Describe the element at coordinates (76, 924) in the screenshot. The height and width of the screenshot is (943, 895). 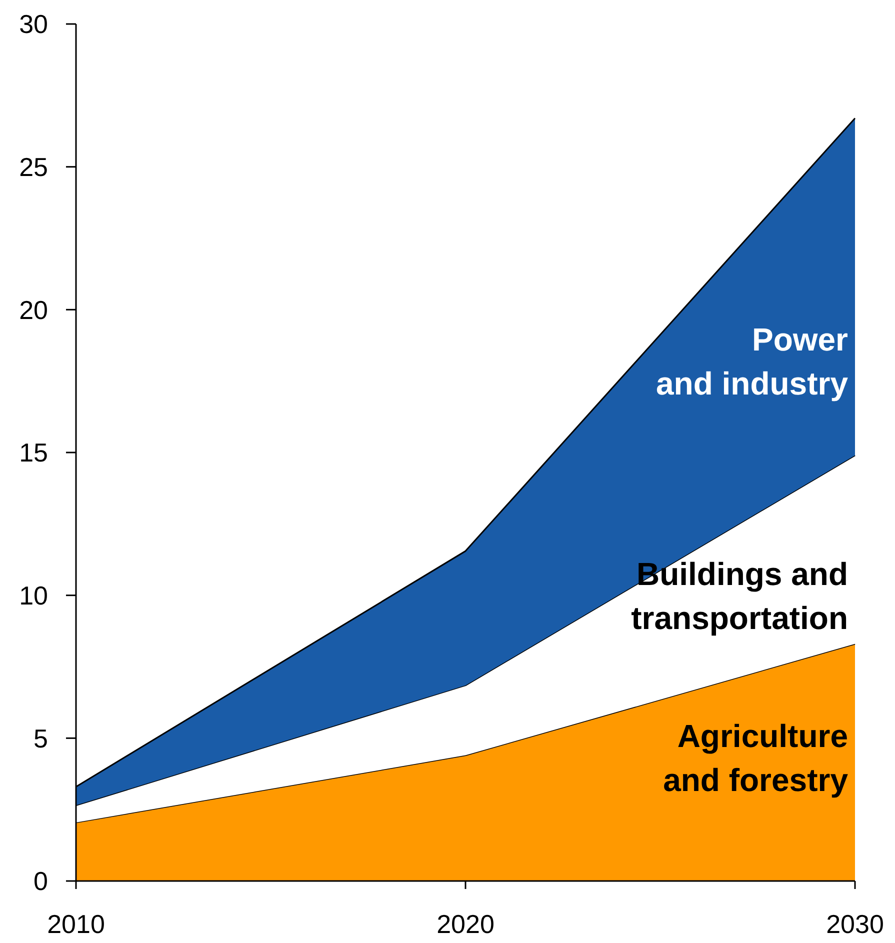
I see `x-tick-label: 2010` at that location.